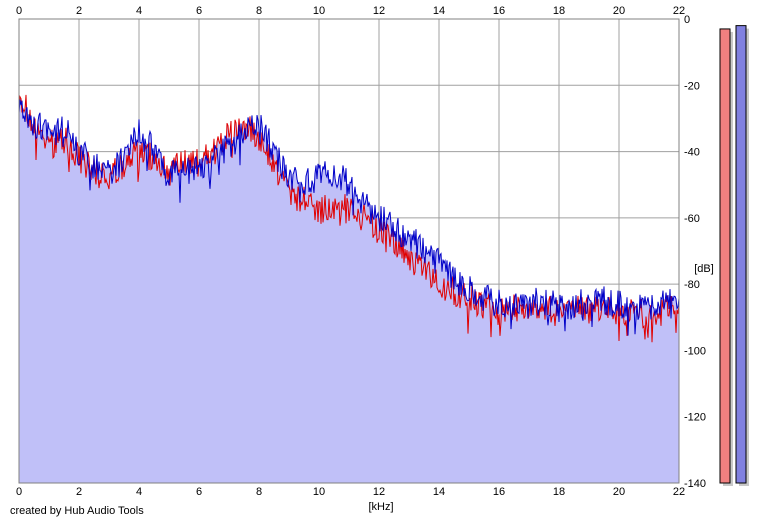  Describe the element at coordinates (704, 269) in the screenshot. I see `y-axis-label: [dB]` at that location.